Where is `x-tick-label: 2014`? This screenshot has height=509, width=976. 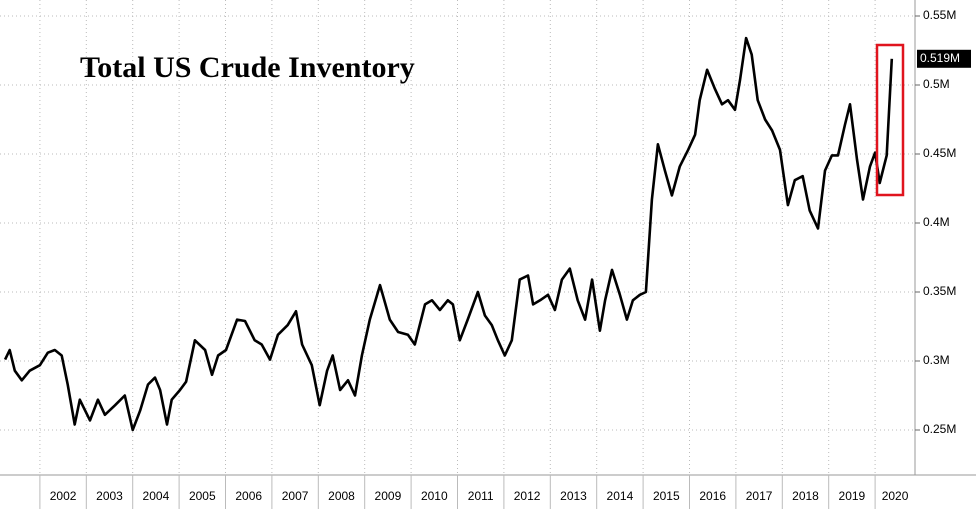
x-tick-label: 2014 is located at coordinates (620, 496).